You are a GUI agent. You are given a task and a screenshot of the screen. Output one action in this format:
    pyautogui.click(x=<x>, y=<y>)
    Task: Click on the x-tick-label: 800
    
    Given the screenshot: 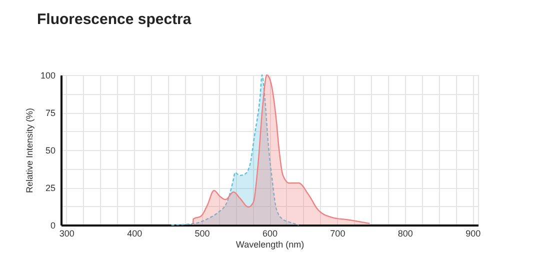 What is the action you would take?
    pyautogui.click(x=405, y=233)
    